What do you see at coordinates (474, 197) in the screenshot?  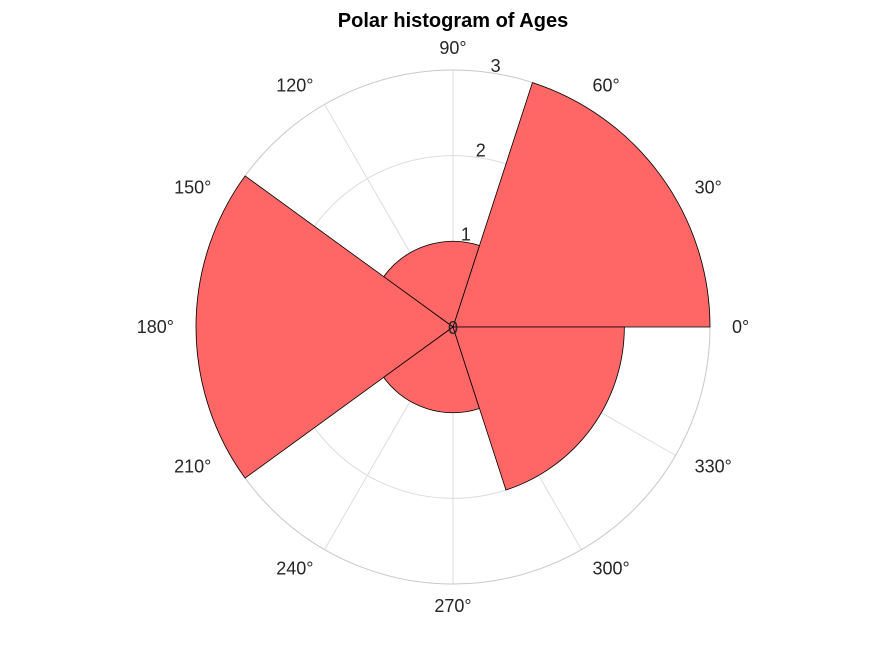 I see `radial-tick-labels: 0 1 2 3` at bounding box center [474, 197].